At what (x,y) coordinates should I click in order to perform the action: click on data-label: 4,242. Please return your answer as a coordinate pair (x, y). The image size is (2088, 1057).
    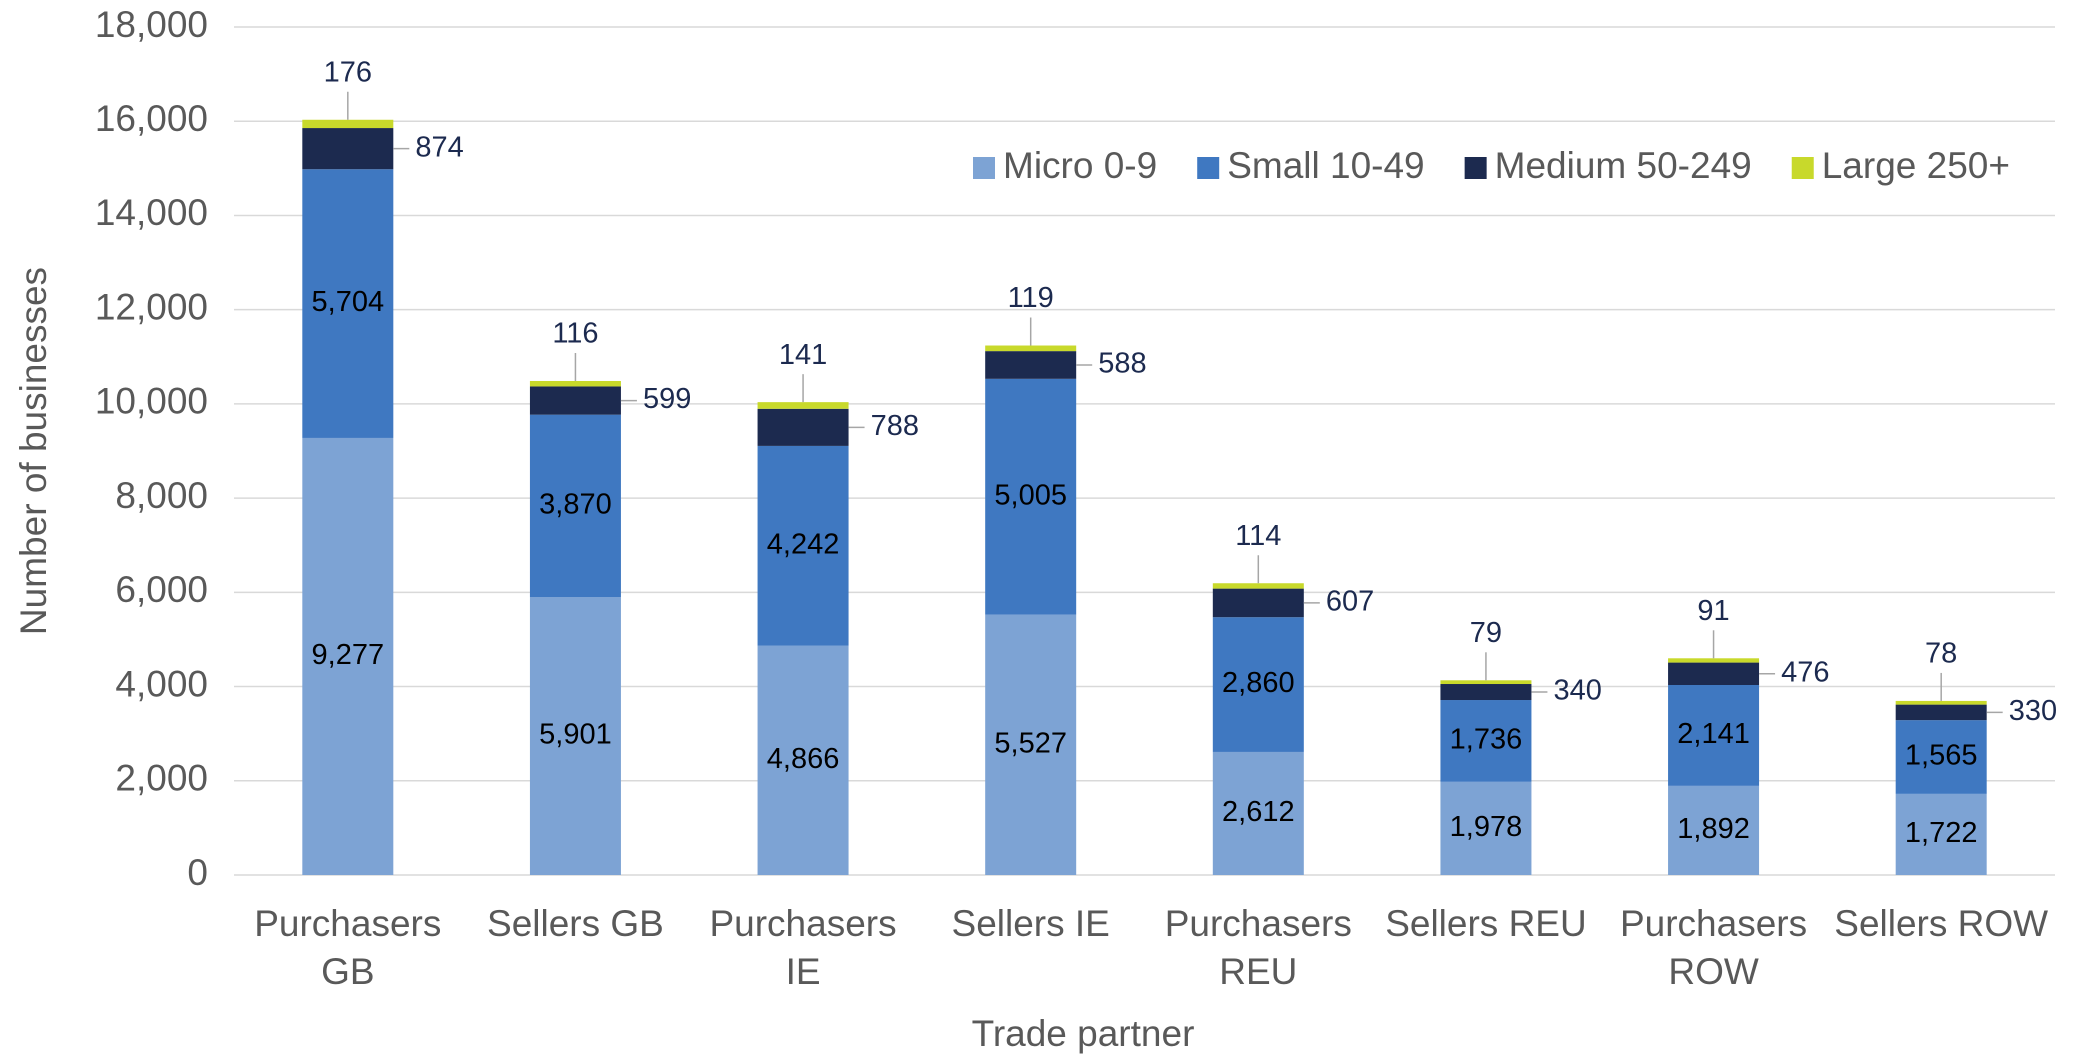
    Looking at the image, I should click on (803, 544).